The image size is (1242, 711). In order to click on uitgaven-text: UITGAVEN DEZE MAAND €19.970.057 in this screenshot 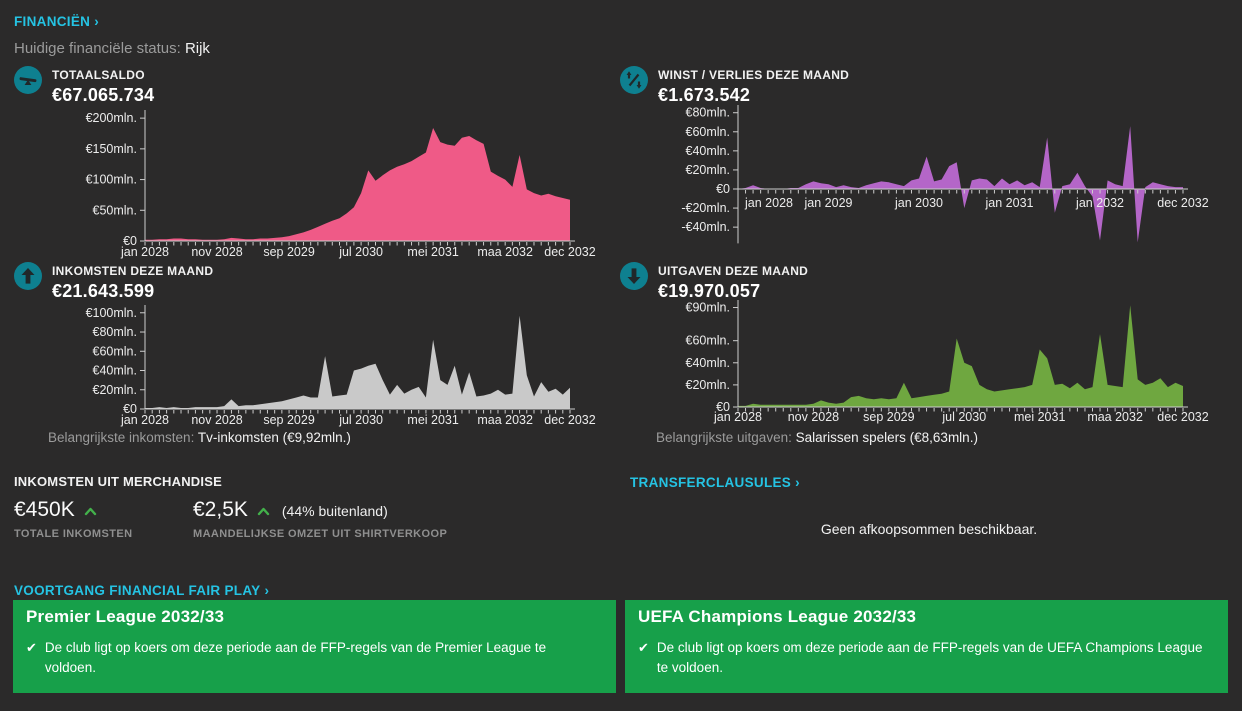, I will do `click(733, 282)`.